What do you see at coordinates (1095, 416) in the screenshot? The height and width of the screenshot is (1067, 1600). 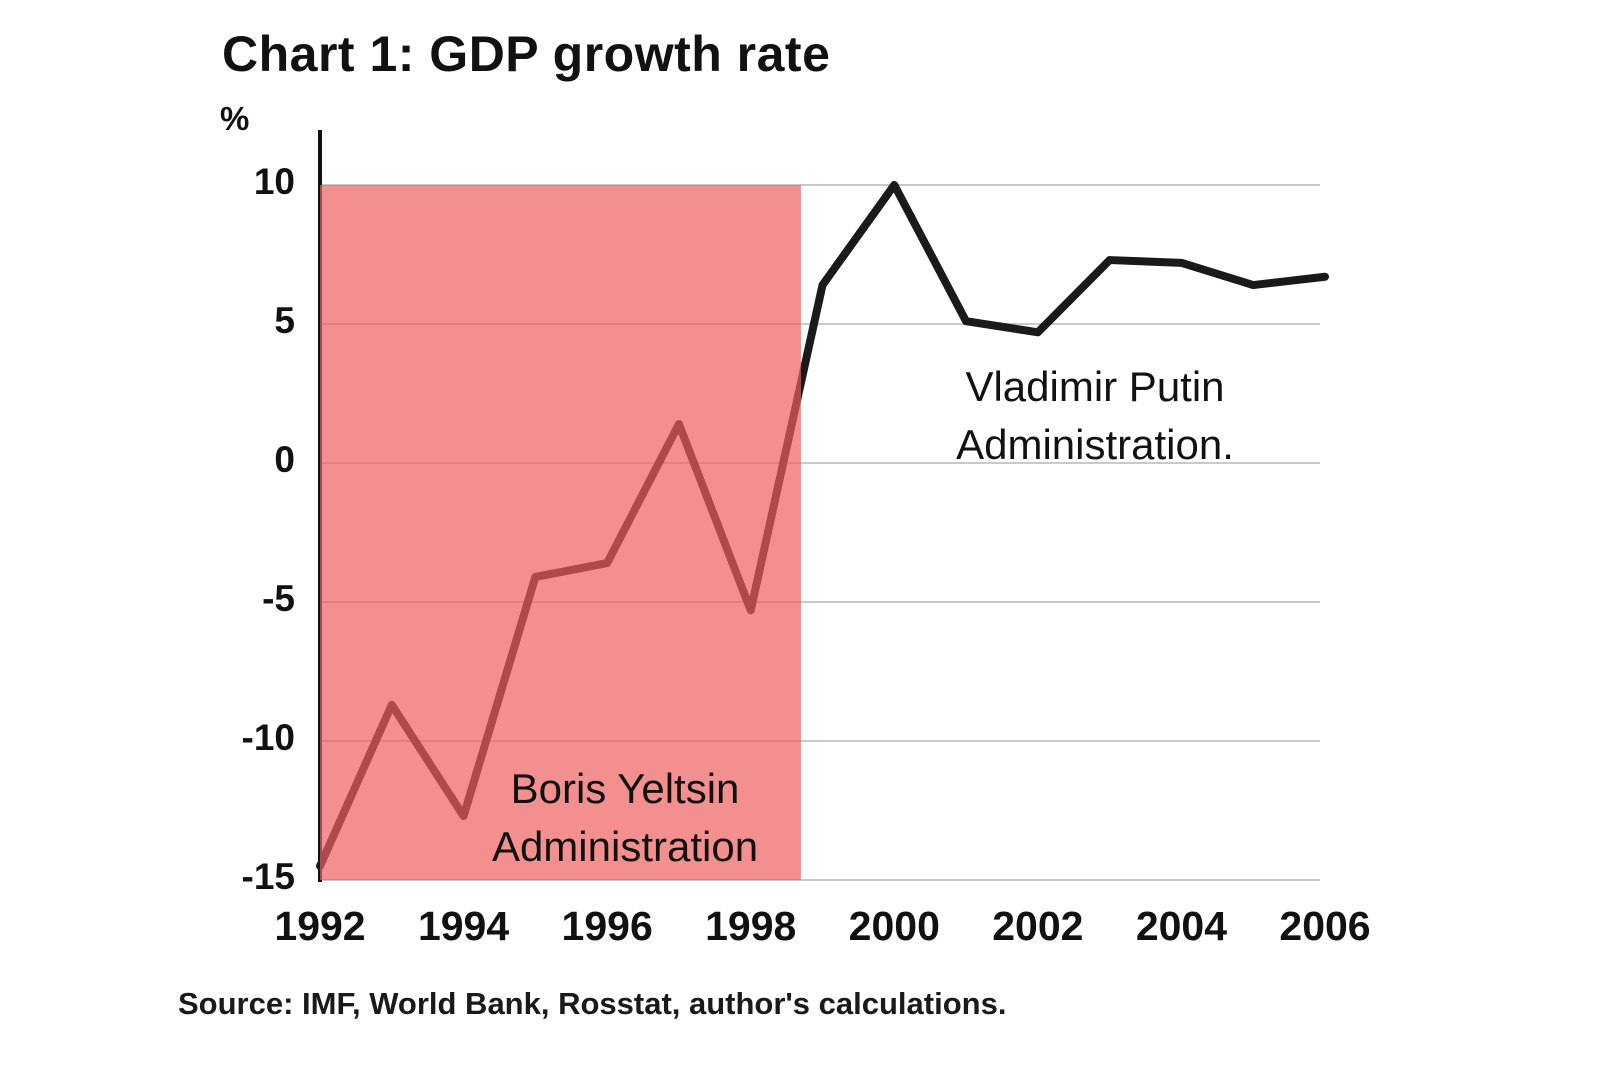 I see `putin-annotation: Vladimir Putin Administration.` at bounding box center [1095, 416].